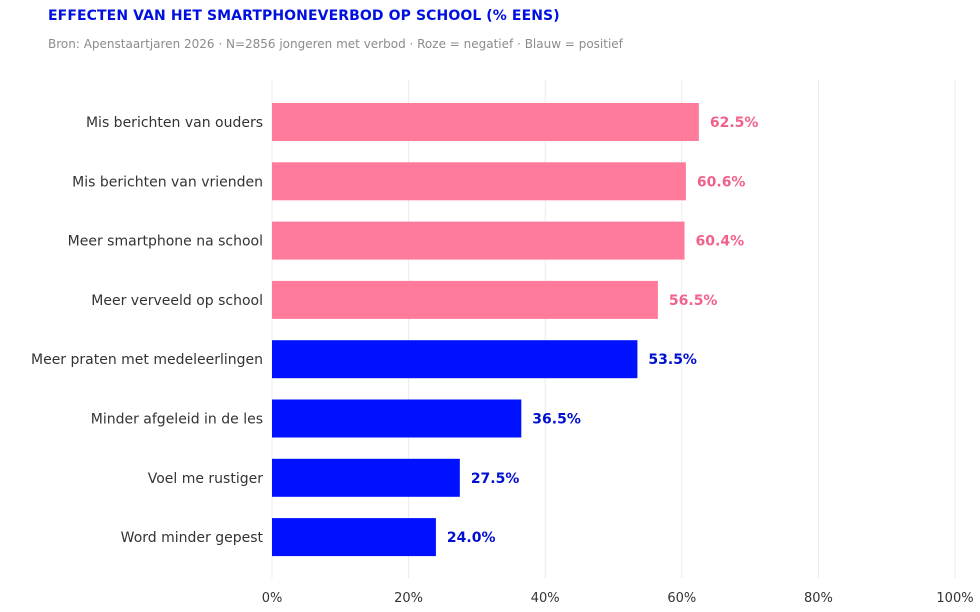 The image size is (980, 612). What do you see at coordinates (681, 598) in the screenshot?
I see `x-tick-label: 60%` at bounding box center [681, 598].